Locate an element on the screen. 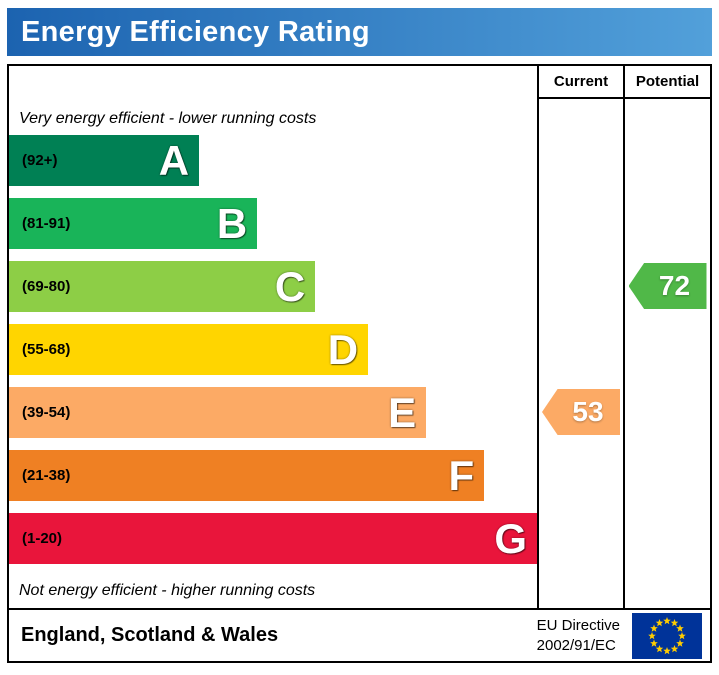 Image resolution: width=719 pixels, height=675 pixels. band-bar: (92+) A is located at coordinates (104, 160).